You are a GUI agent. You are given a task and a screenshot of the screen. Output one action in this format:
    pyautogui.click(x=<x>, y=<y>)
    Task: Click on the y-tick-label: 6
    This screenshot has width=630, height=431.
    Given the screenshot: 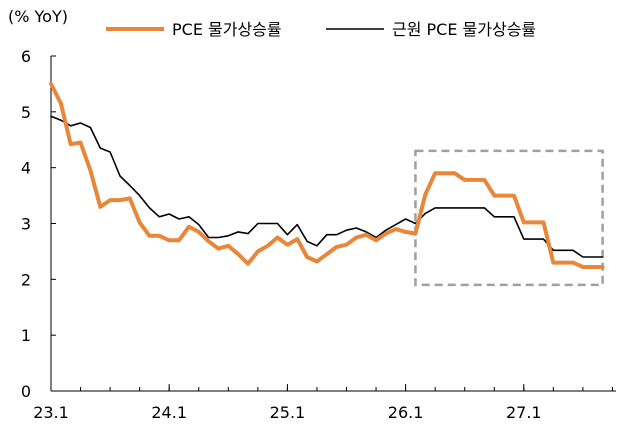 What is the action you would take?
    pyautogui.click(x=26, y=56)
    